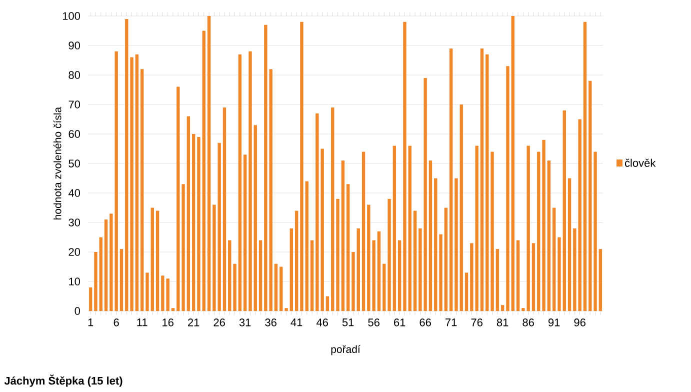 This screenshot has width=691, height=392. I want to click on x-tick-label: 91, so click(554, 322).